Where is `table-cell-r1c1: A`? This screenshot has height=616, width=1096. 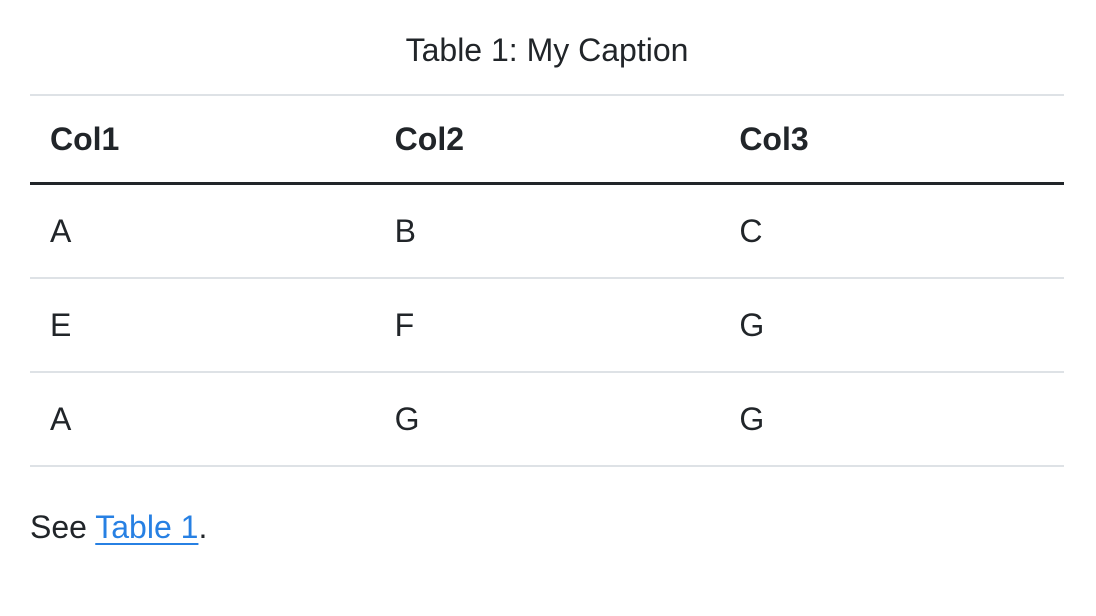
table-cell-r1c1: A is located at coordinates (202, 231).